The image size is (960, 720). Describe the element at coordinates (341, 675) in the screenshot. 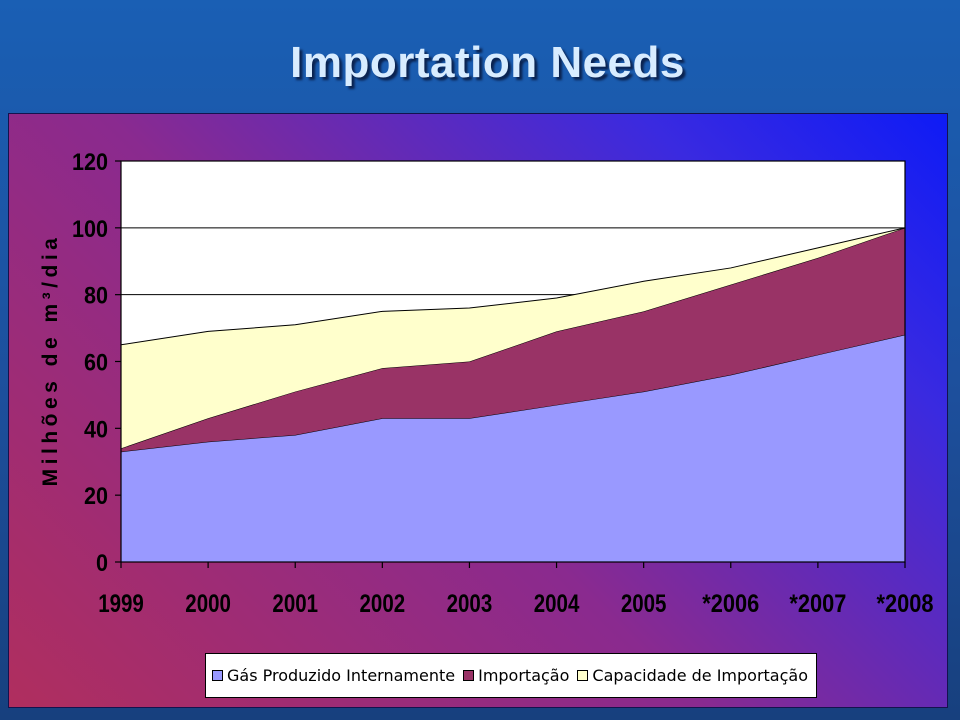

I see `legend-label: Gás Produzido Internamente` at that location.